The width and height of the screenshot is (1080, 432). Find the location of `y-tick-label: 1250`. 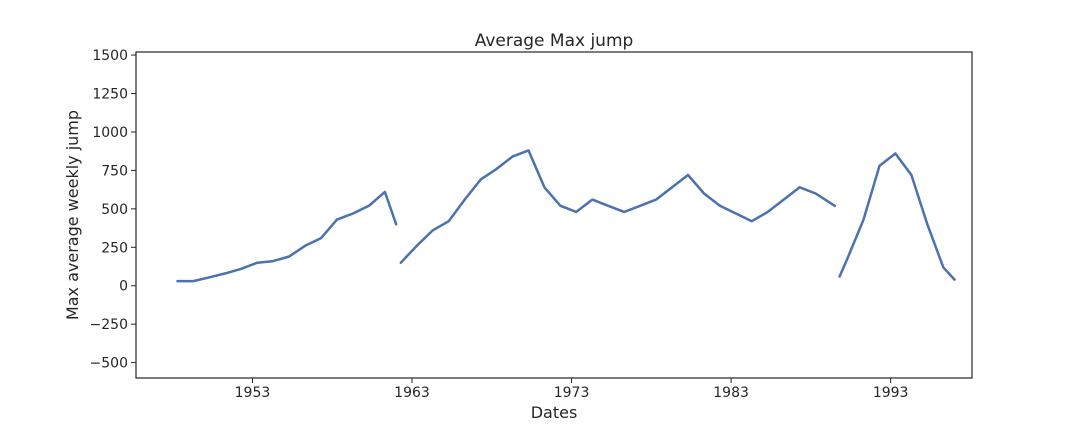

y-tick-label: 1250 is located at coordinates (110, 95).